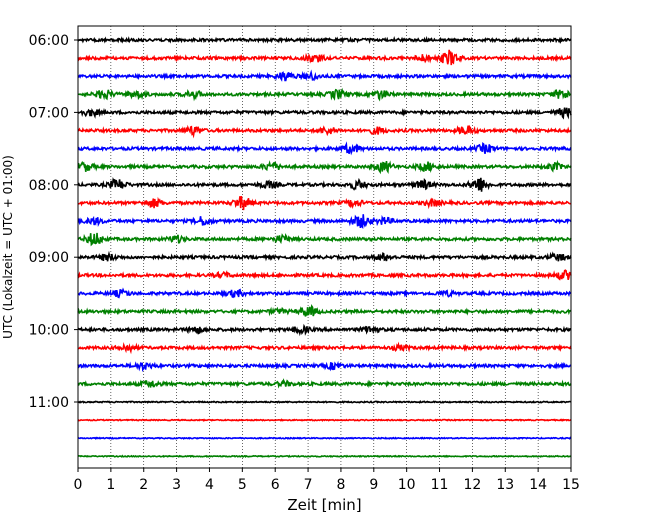 The image size is (650, 520). I want to click on x-tick-label: 7, so click(308, 485).